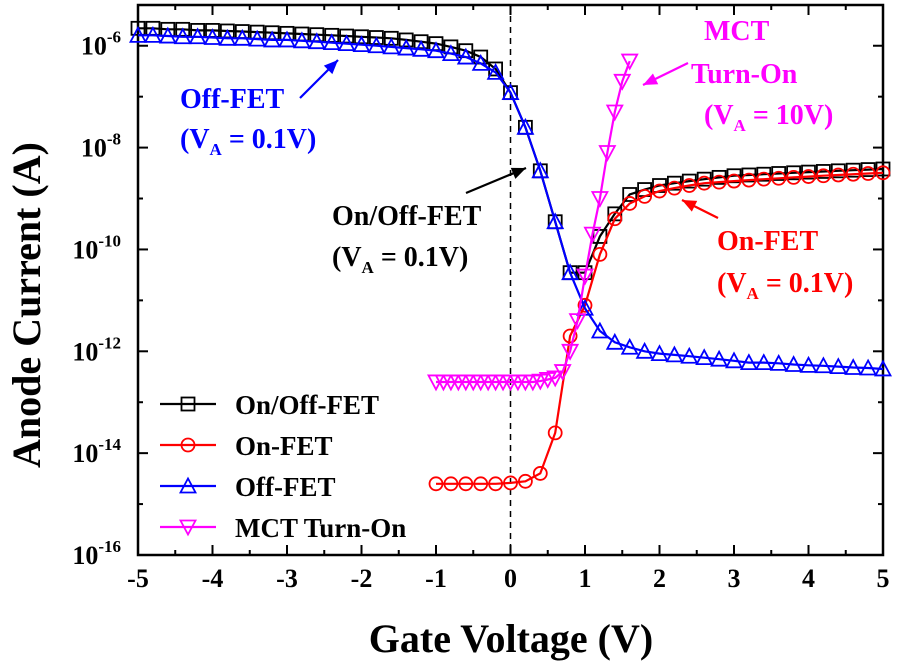 The image size is (900, 668). What do you see at coordinates (26, 305) in the screenshot?
I see `y-axis-label: Anode Current (A)` at bounding box center [26, 305].